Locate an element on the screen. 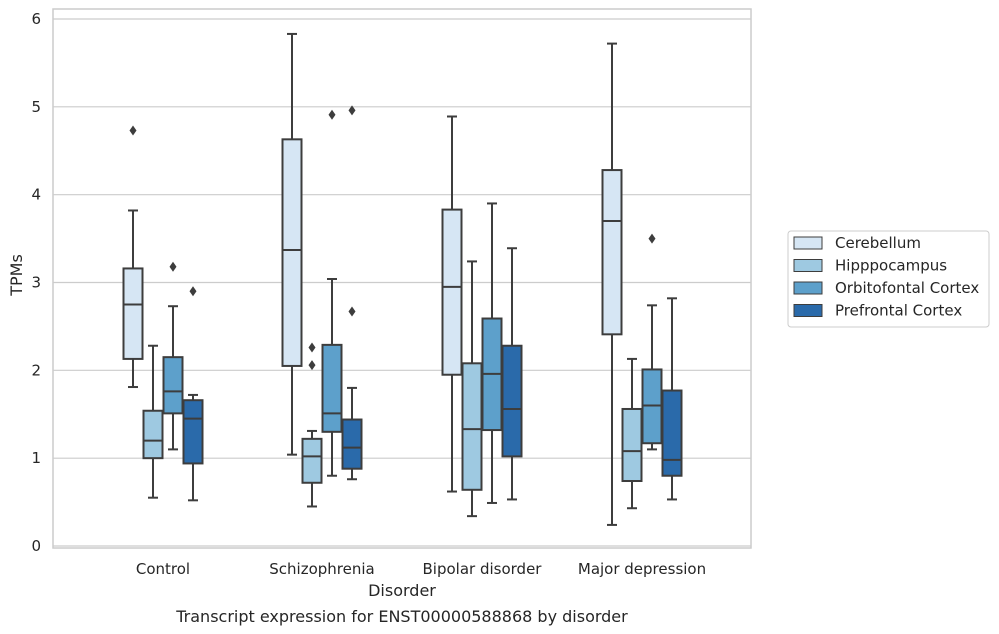 The height and width of the screenshot is (634, 999). y-tick-labels: 0 1 2 3 4 5 6 is located at coordinates (36, 282).